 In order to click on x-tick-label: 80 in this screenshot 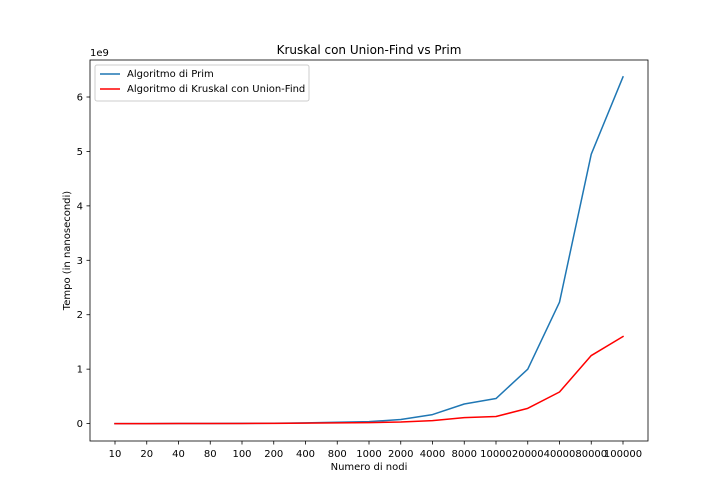, I will do `click(210, 454)`.